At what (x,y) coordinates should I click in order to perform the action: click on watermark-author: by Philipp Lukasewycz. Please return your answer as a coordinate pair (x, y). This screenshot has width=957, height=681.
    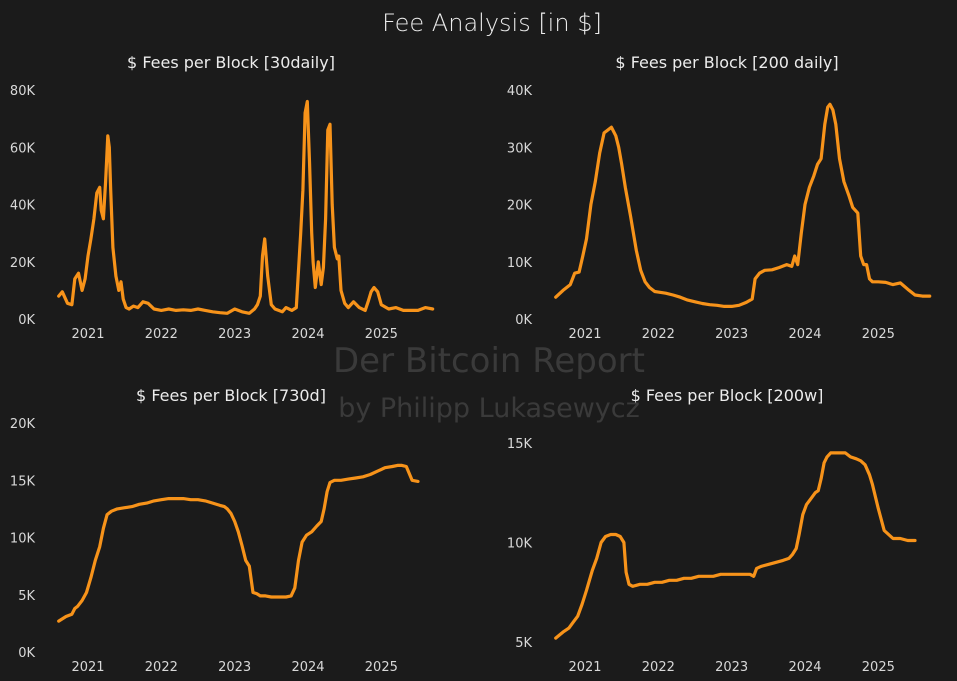
    Looking at the image, I should click on (489, 408).